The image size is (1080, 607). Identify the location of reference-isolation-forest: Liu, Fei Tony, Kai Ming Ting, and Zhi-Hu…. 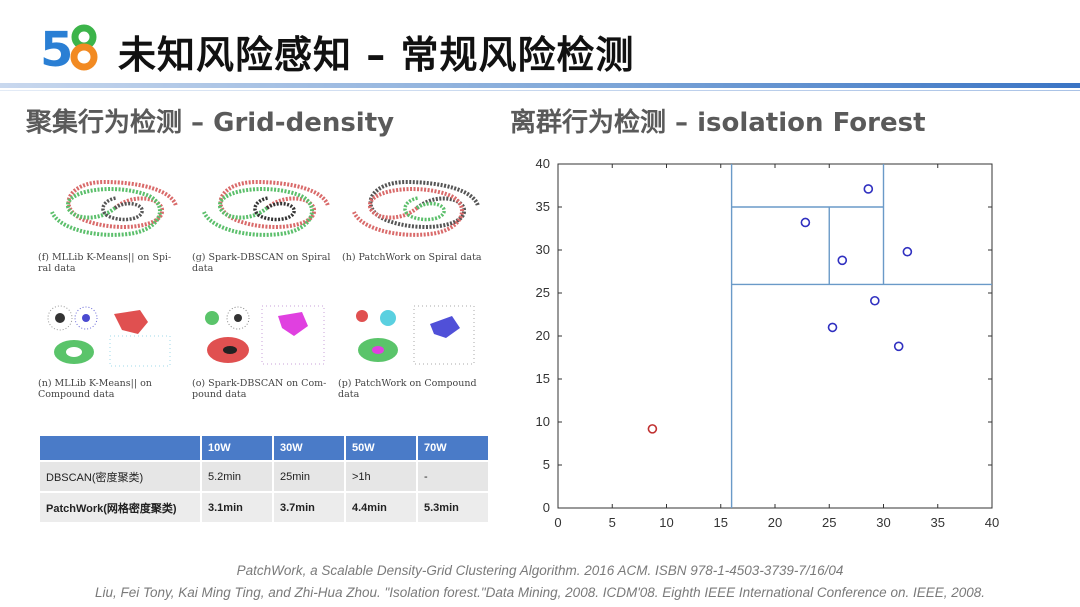
(540, 592).